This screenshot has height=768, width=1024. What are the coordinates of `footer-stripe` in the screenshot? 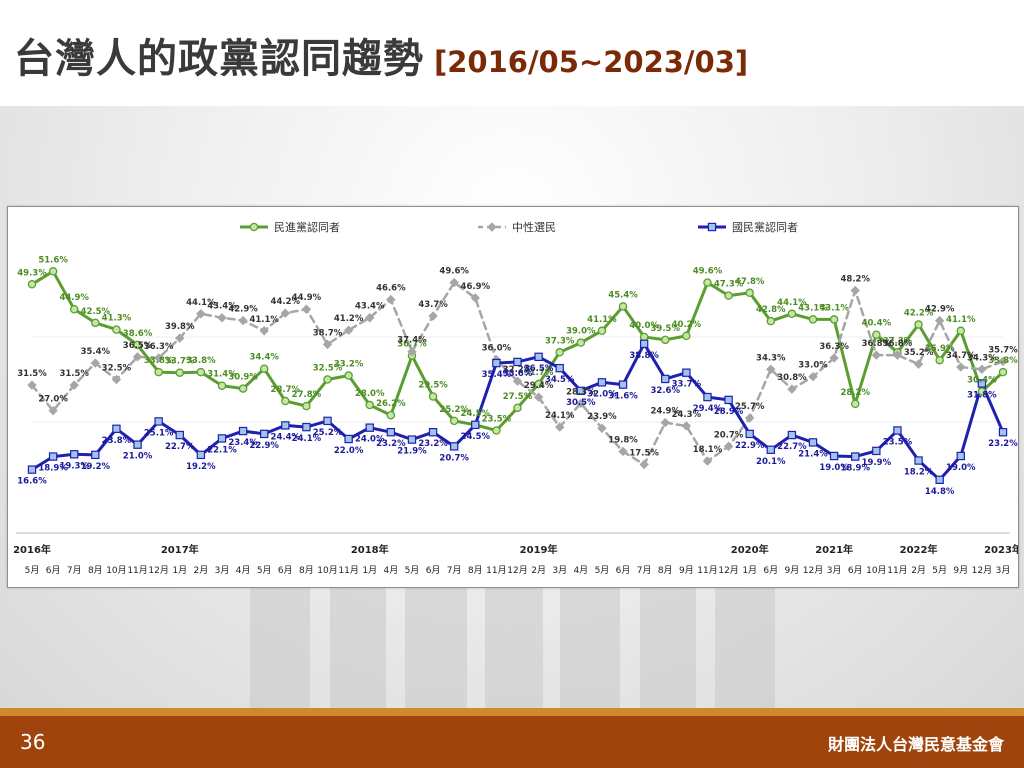 It's located at (512, 712).